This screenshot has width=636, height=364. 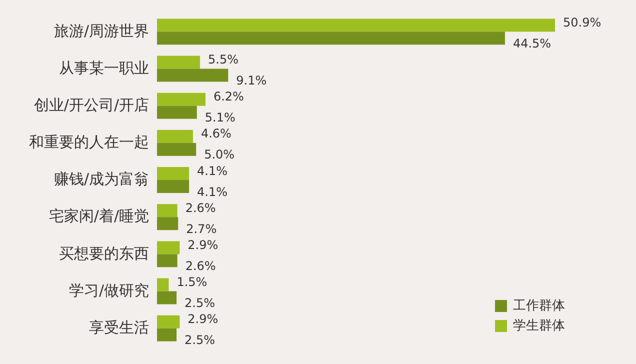 What do you see at coordinates (216, 133) in the screenshot?
I see `data-label: 4.6%` at bounding box center [216, 133].